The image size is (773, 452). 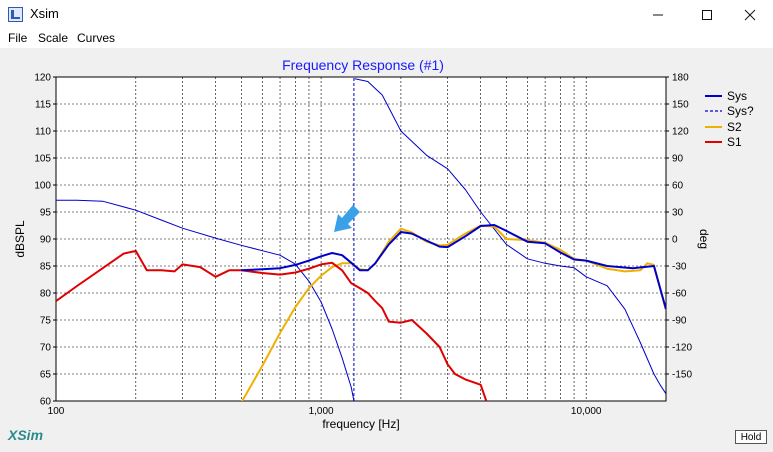 What do you see at coordinates (321, 411) in the screenshot?
I see `x-tick-label: 1,000` at bounding box center [321, 411].